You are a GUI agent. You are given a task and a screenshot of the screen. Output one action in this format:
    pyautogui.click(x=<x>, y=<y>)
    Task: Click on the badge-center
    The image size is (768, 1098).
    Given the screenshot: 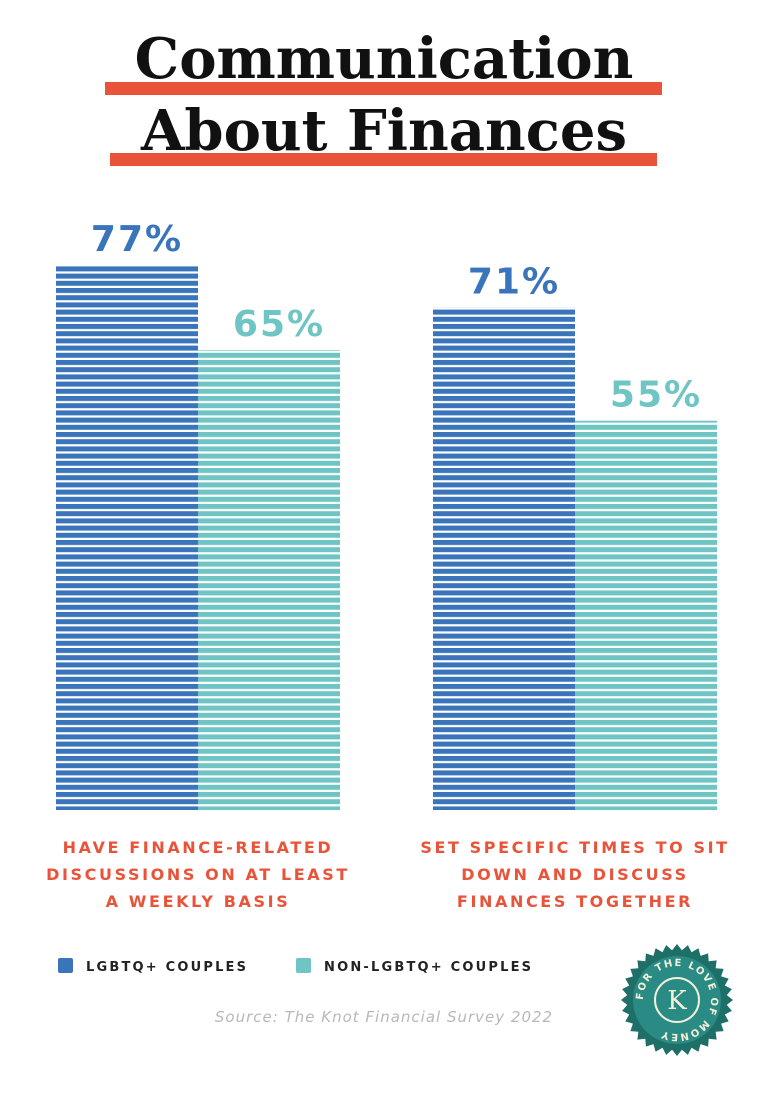 What is the action you would take?
    pyautogui.click(x=677, y=1000)
    